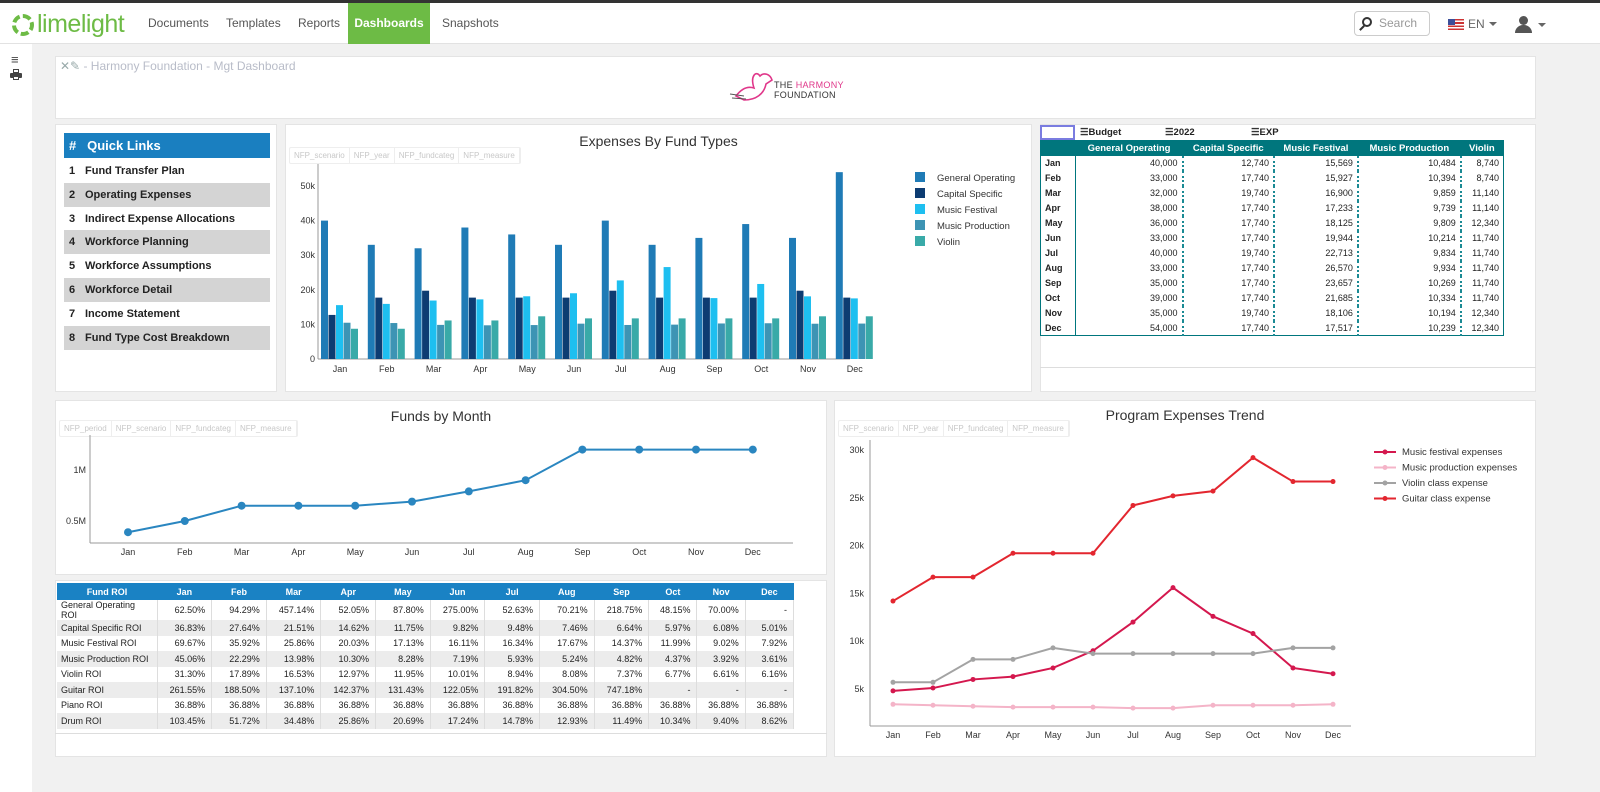 The image size is (1600, 792). Describe the element at coordinates (770, 659) in the screenshot. I see `table-cell: 3.61%` at that location.